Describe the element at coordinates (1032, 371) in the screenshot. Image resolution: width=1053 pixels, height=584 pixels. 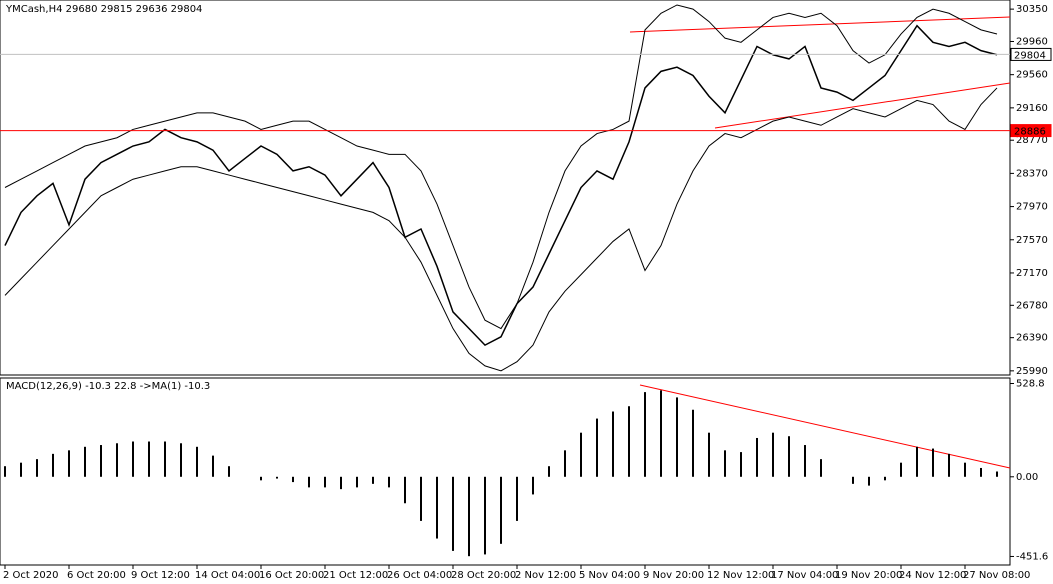
I see `y-tick-label: 25990` at that location.